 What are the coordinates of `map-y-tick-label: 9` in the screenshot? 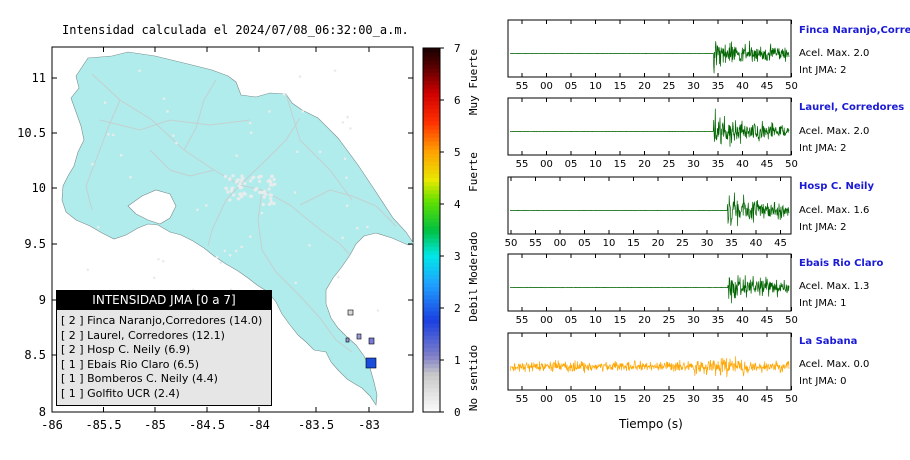 It's located at (42, 300).